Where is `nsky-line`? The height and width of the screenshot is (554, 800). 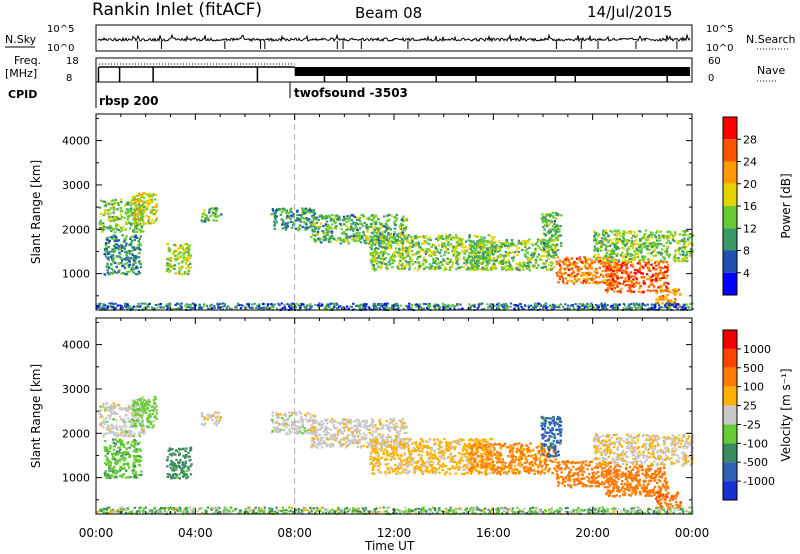 nsky-line is located at coordinates (394, 38).